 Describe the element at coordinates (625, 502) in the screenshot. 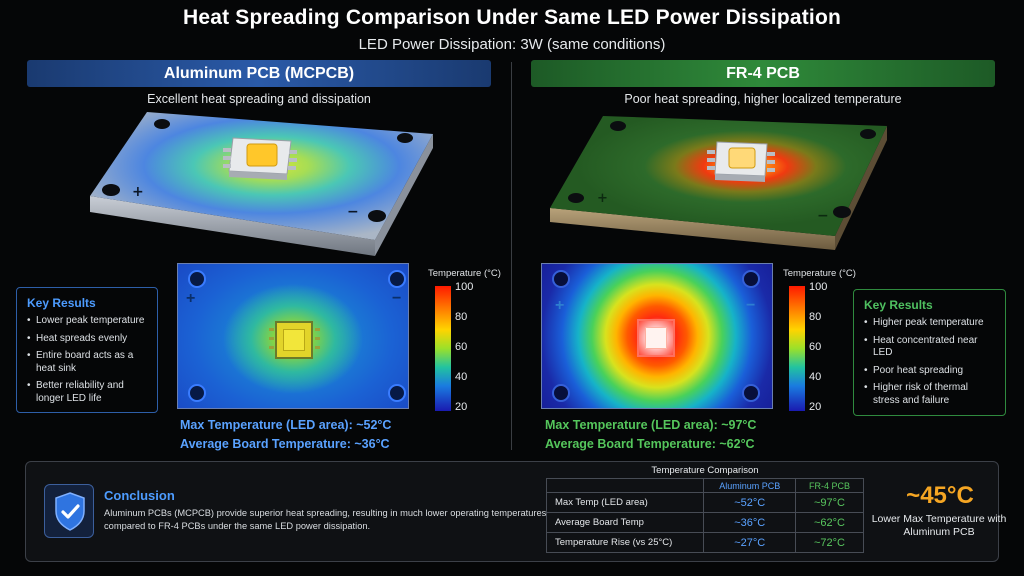

I see `row-label: Max Temp (LED area)` at that location.